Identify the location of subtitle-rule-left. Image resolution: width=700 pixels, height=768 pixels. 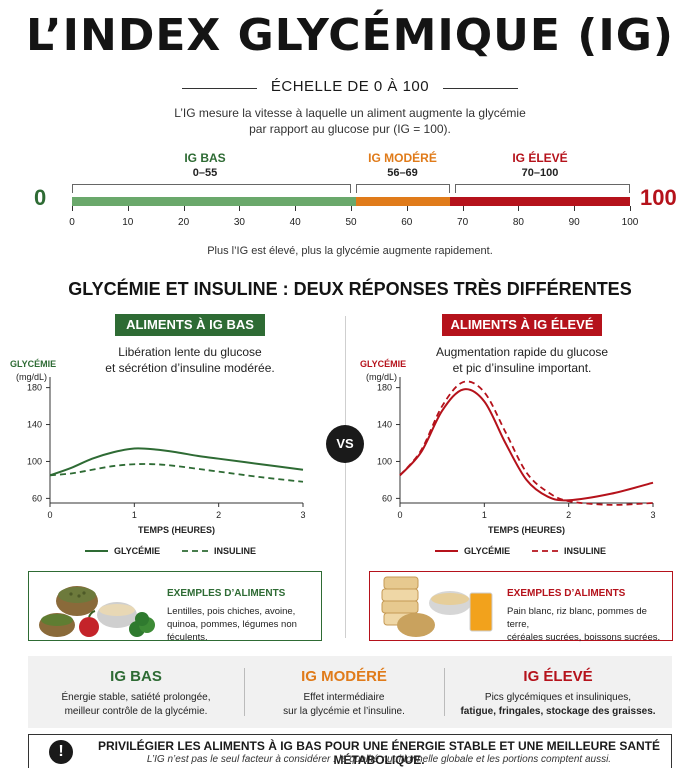
(219, 88).